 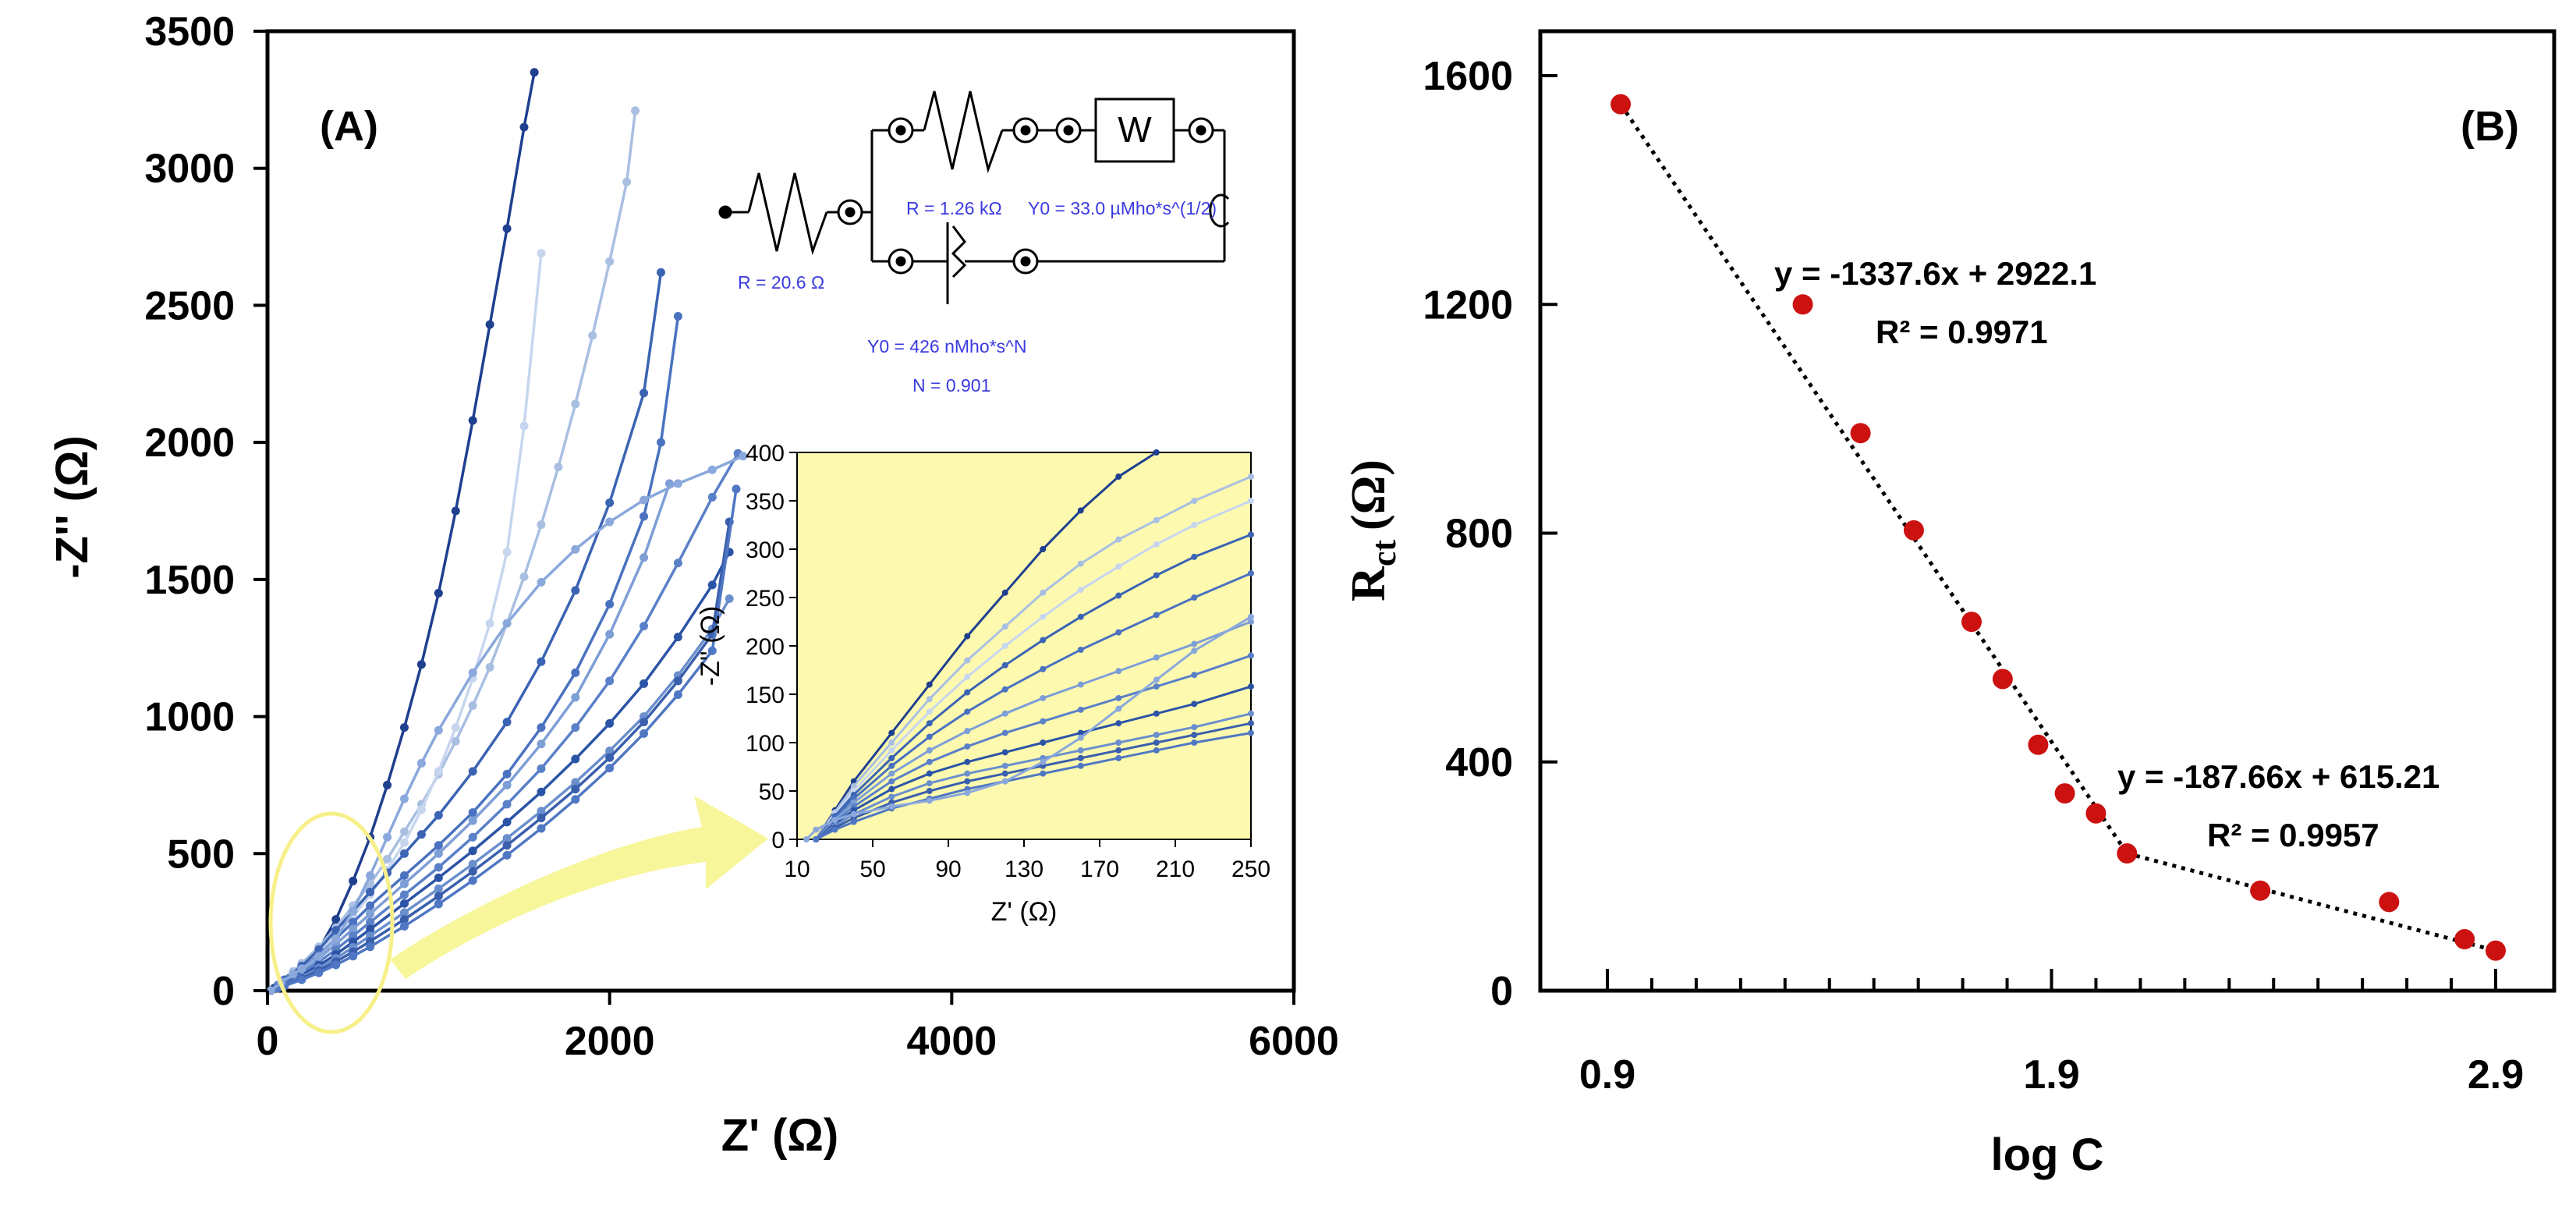 What do you see at coordinates (1384, 553) in the screenshot?
I see `y-title-subscript: ct` at bounding box center [1384, 553].